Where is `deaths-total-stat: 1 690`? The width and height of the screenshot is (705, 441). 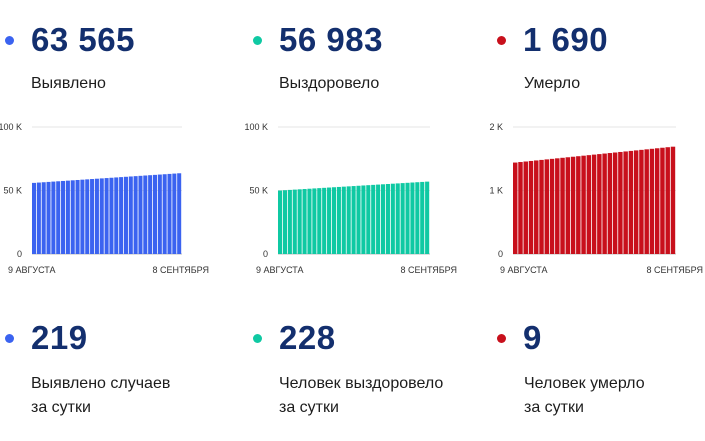 deaths-total-stat: 1 690 is located at coordinates (550, 40).